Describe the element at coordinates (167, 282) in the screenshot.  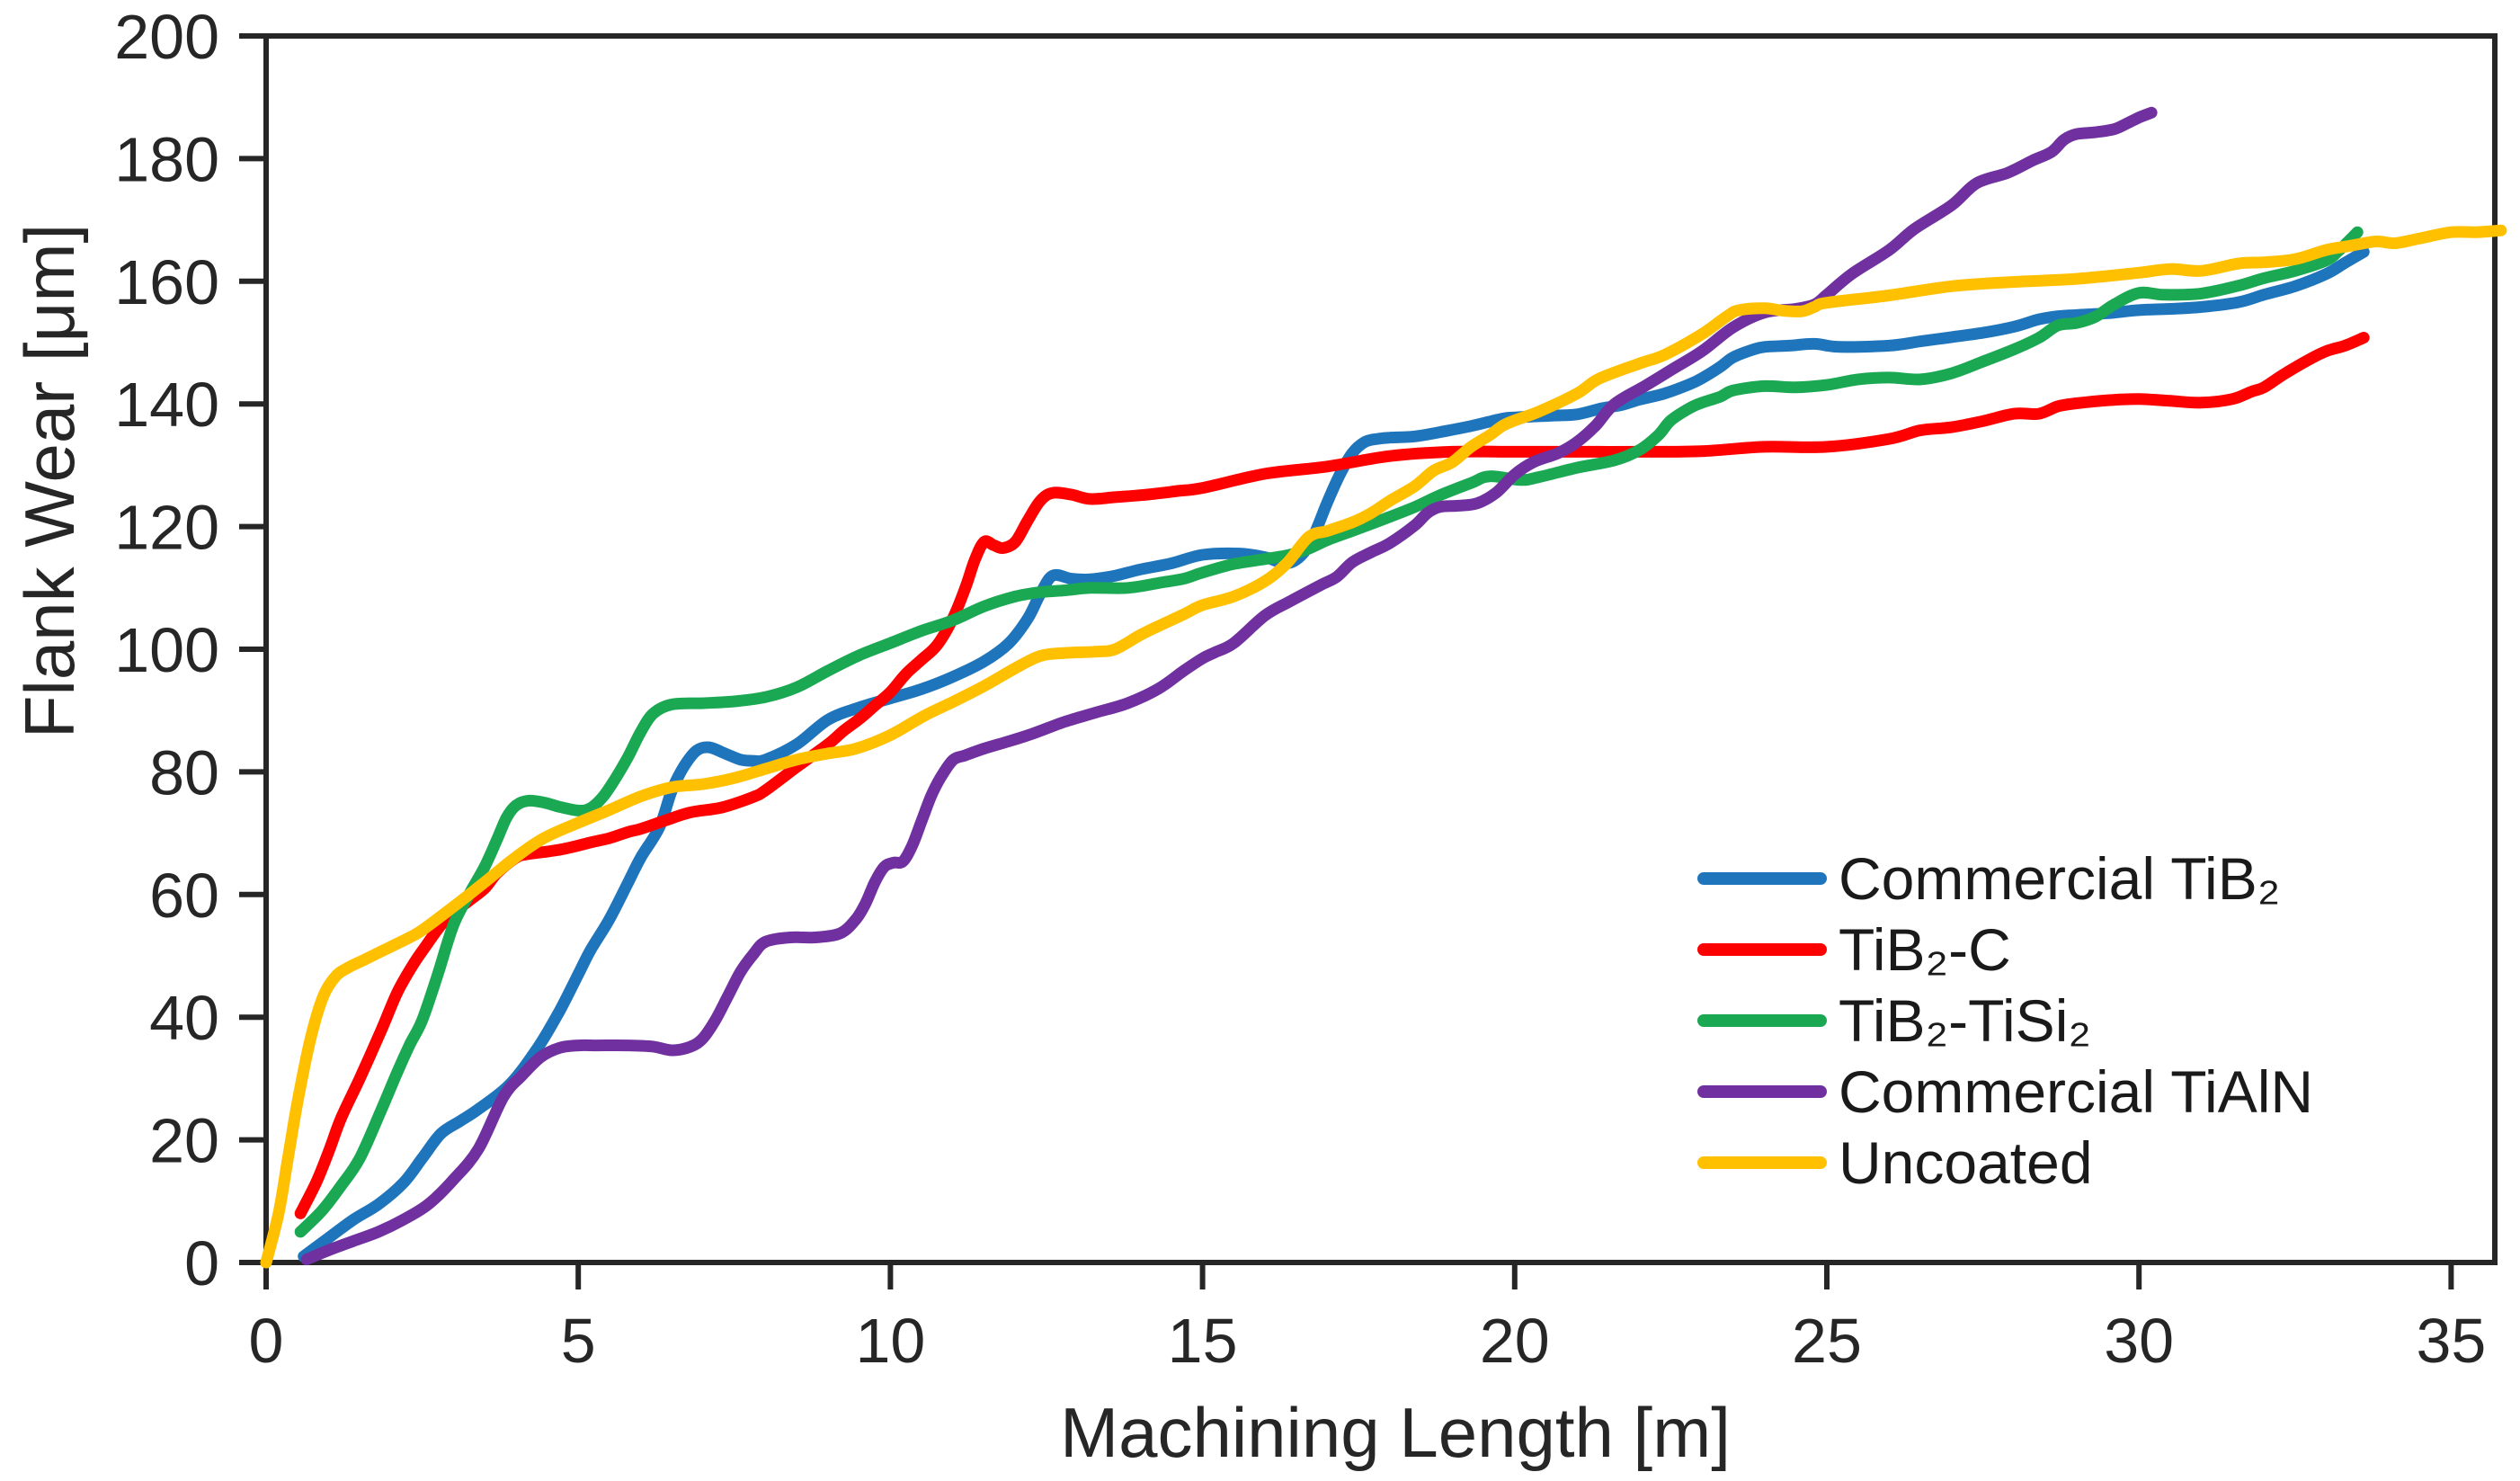
I see `y-tick-label: 160` at that location.